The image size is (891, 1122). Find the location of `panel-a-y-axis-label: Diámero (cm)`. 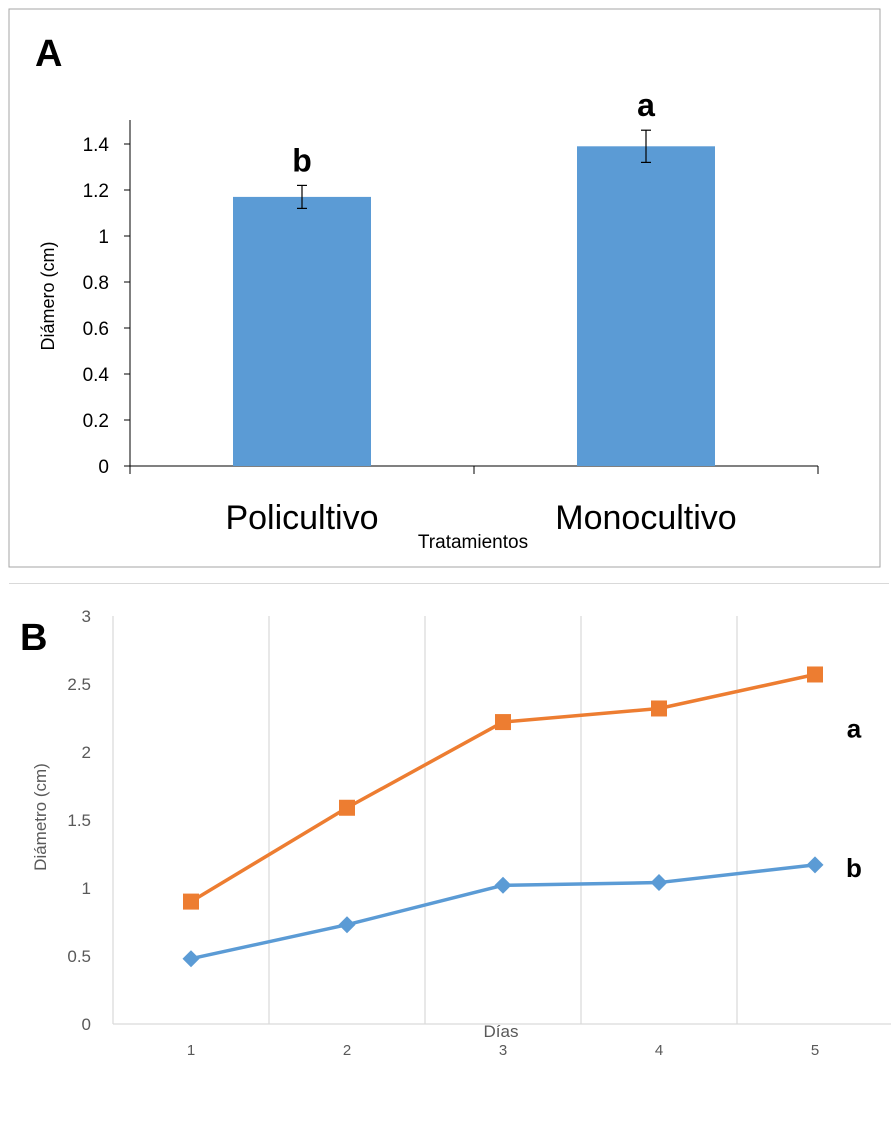

panel-a-y-axis-label: Diámero (cm) is located at coordinates (48, 295).